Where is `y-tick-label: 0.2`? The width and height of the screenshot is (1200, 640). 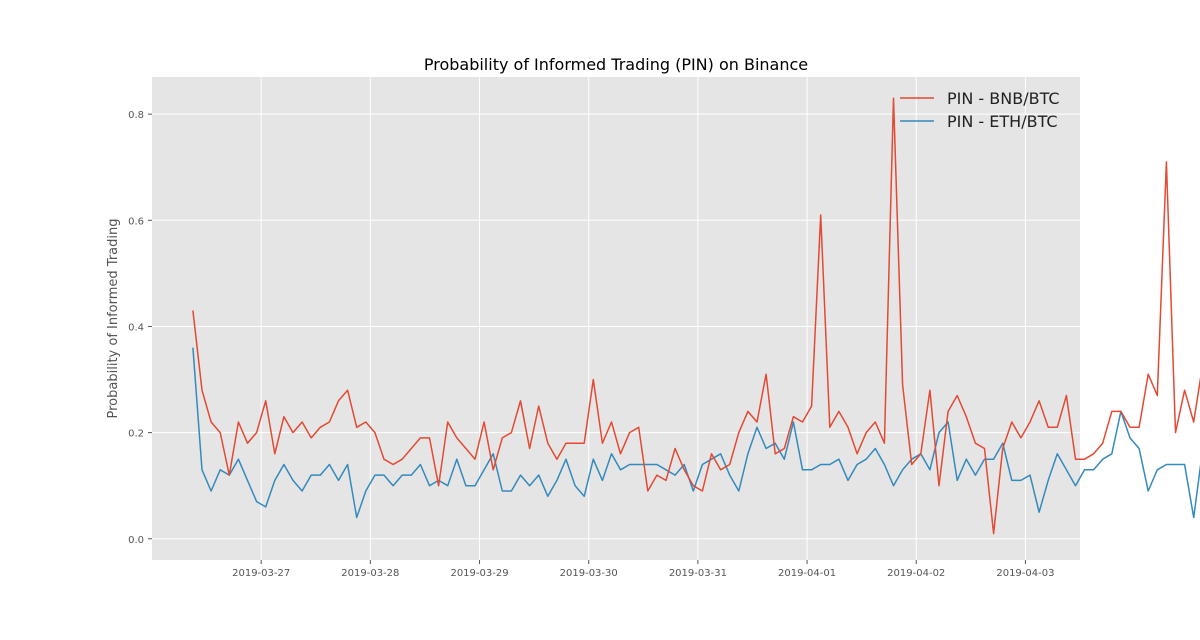 y-tick-label: 0.2 is located at coordinates (136, 434).